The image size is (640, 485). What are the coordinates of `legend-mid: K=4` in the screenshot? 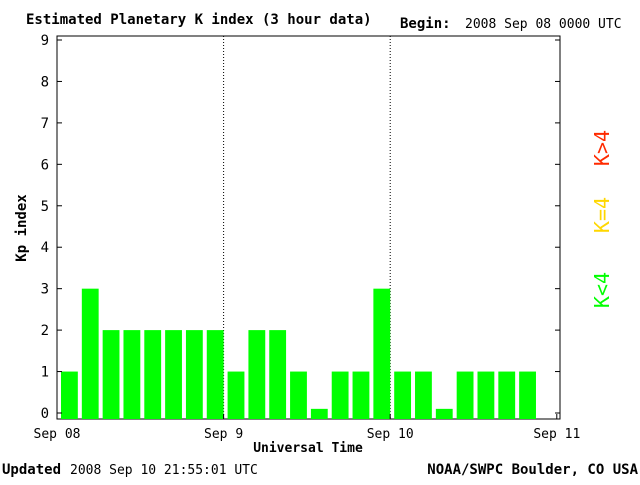 It's located at (602, 215).